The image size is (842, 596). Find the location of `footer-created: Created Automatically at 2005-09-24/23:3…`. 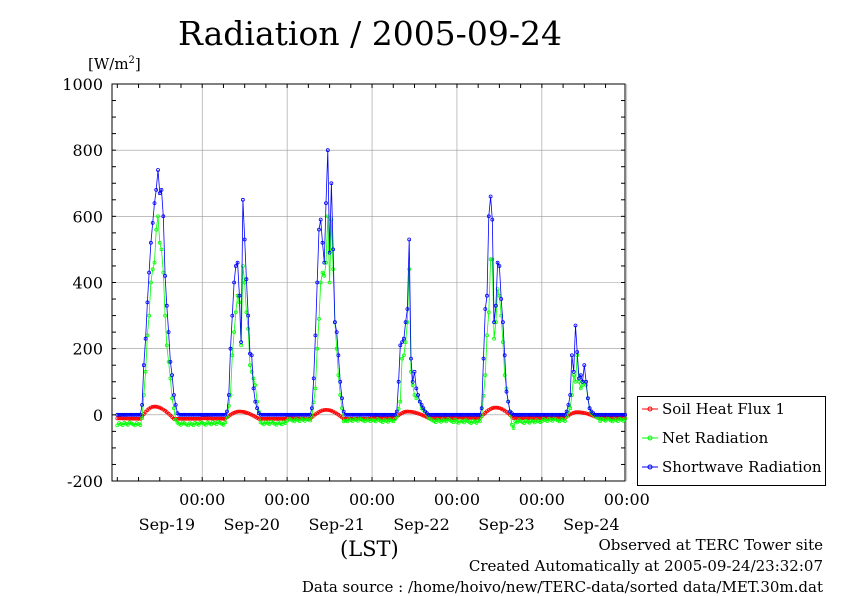

footer-created: Created Automatically at 2005-09-24/23:3… is located at coordinates (645, 566).